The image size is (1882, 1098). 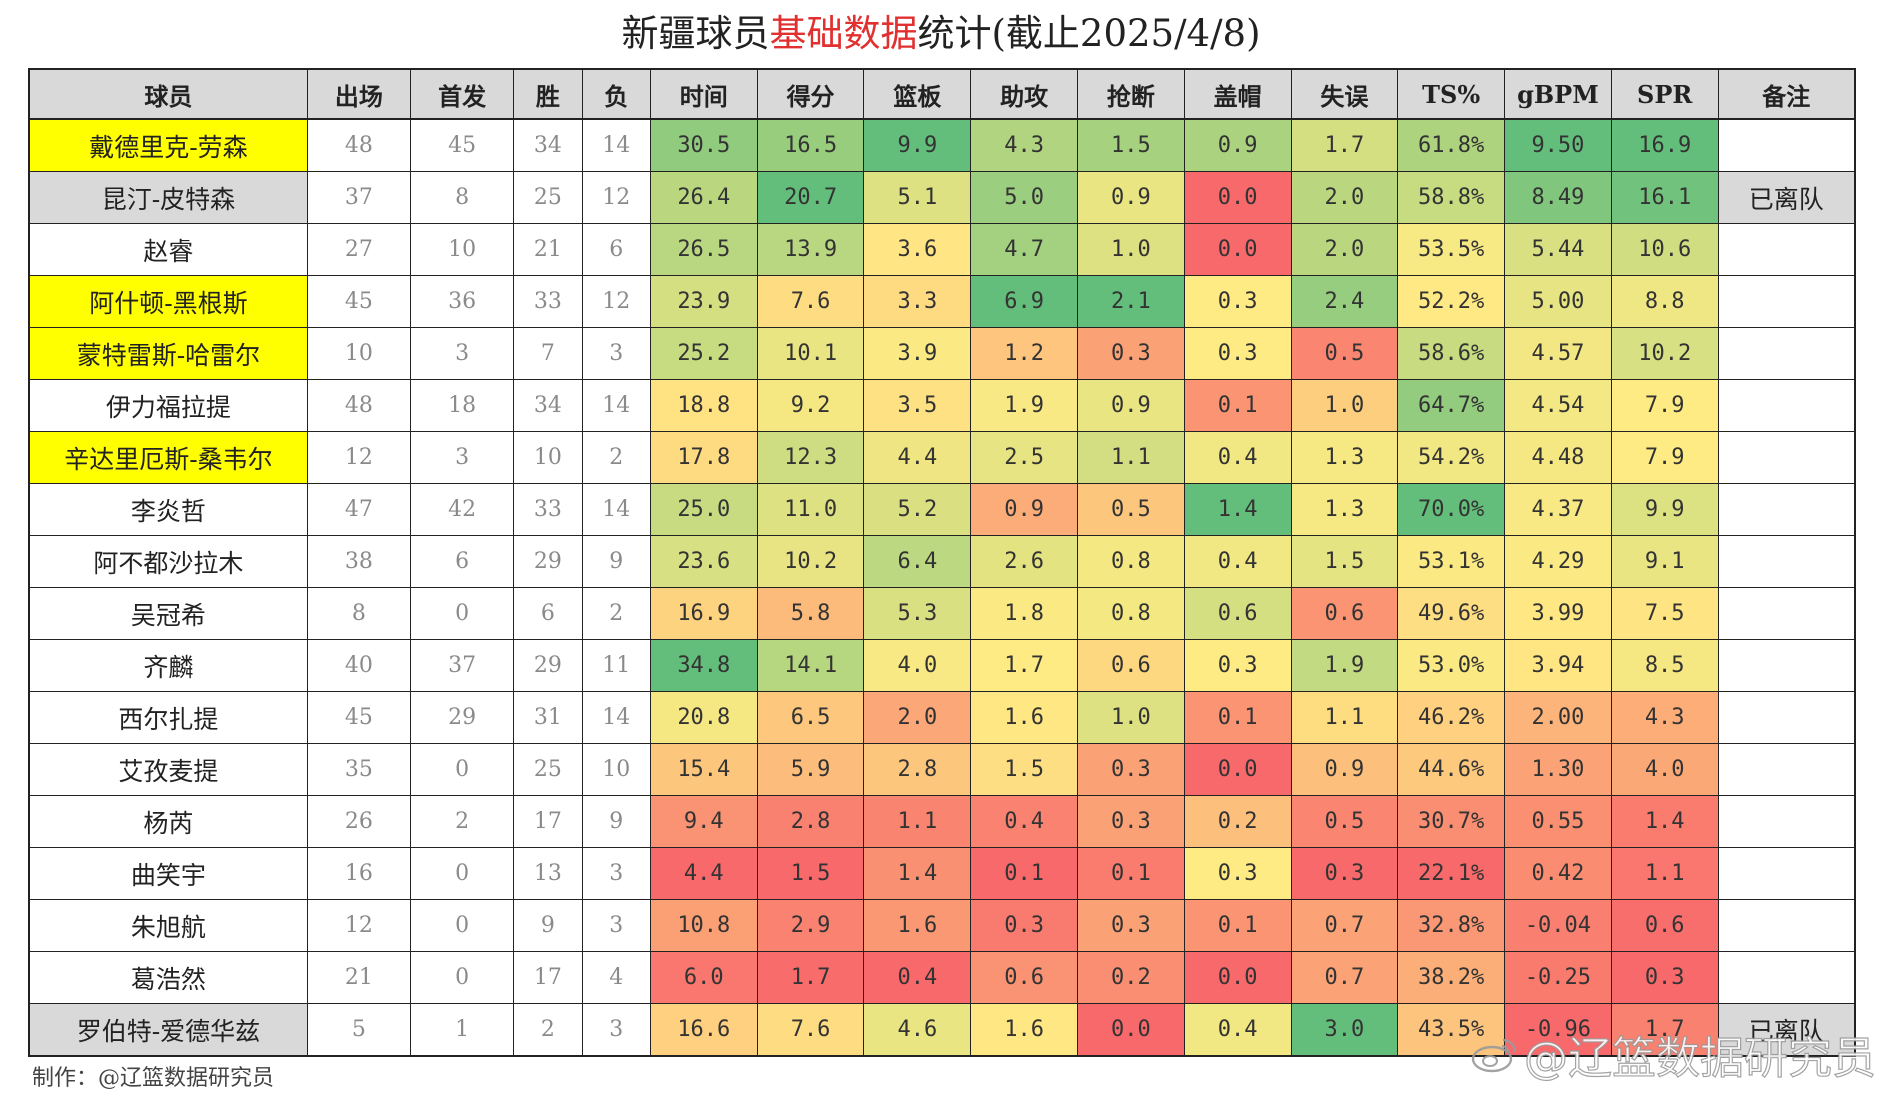 I want to click on cell-l: 10, so click(x=616, y=769).